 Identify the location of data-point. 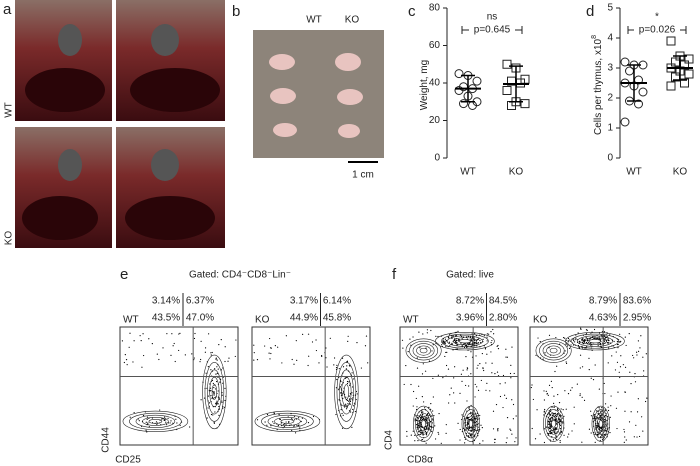
(625, 62).